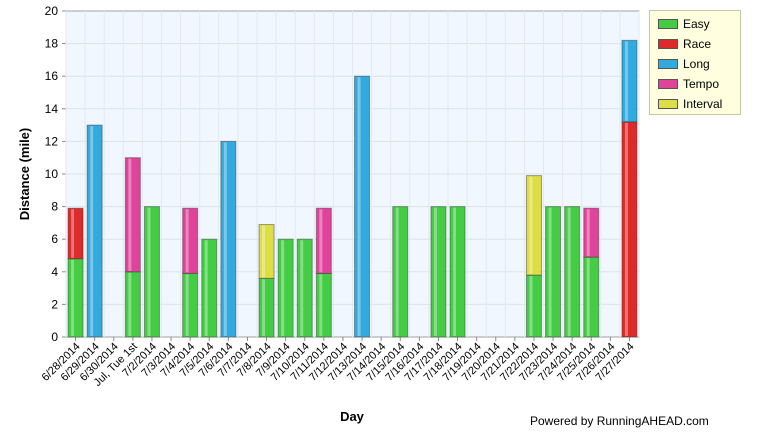 This screenshot has height=436, width=758. What do you see at coordinates (54, 239) in the screenshot?
I see `y-tick-label: 6` at bounding box center [54, 239].